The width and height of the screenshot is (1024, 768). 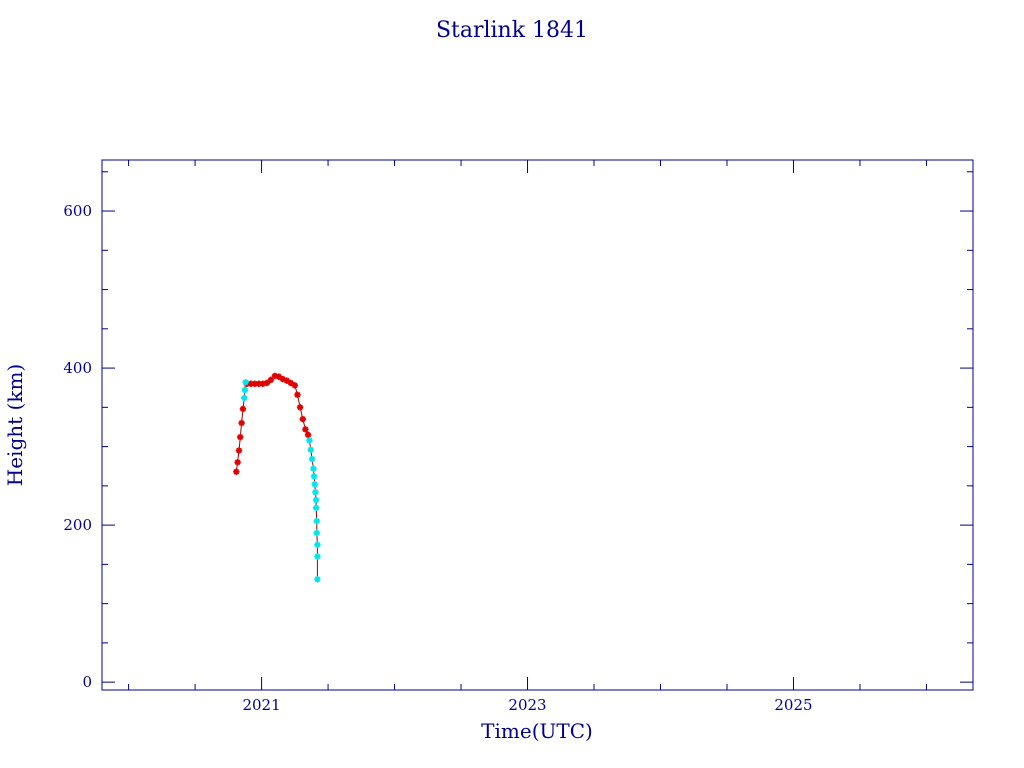 What do you see at coordinates (77, 211) in the screenshot?
I see `y-tick-label: 600` at bounding box center [77, 211].